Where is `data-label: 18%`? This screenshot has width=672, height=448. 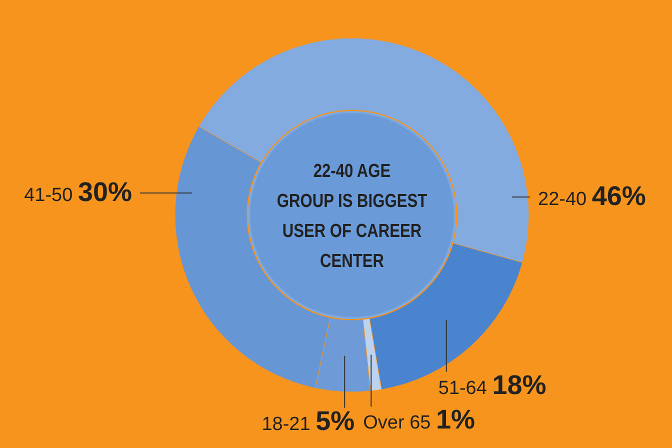 data-label: 18% is located at coordinates (519, 385).